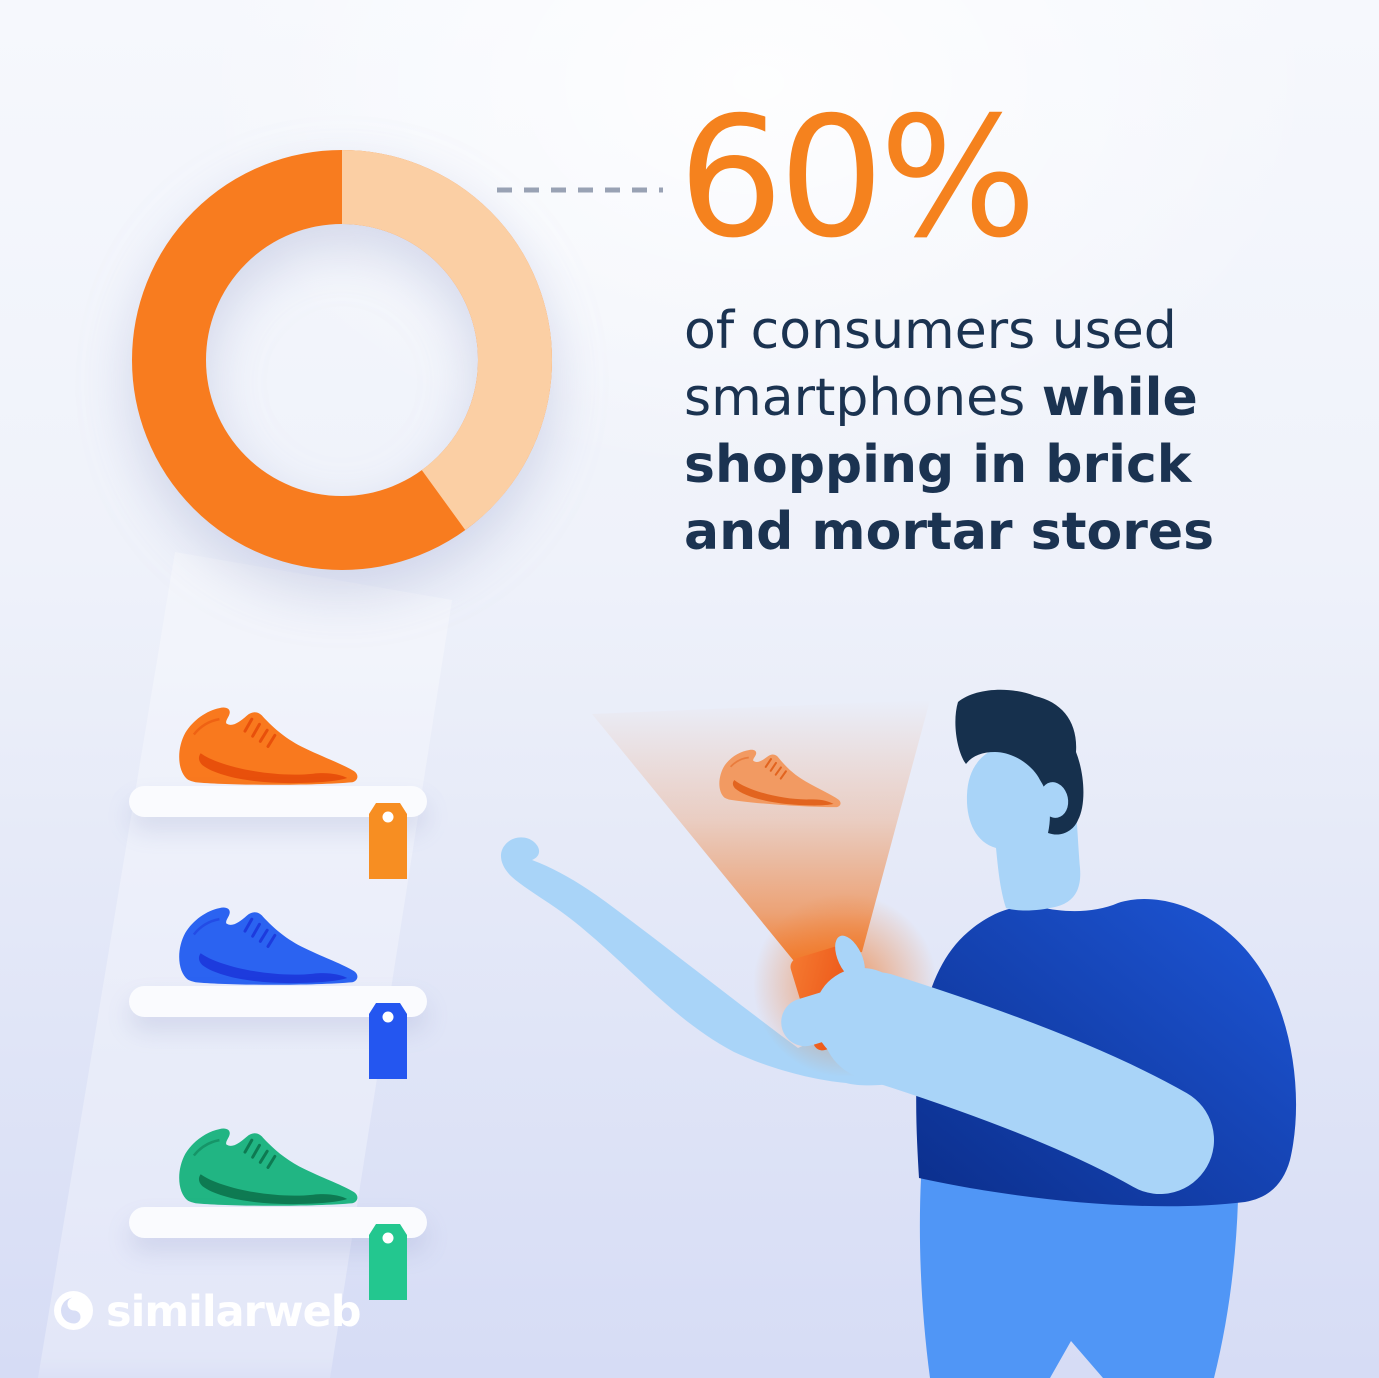 The height and width of the screenshot is (1378, 1379). Describe the element at coordinates (930, 331) in the screenshot. I see `stat-description-line: of consumers used` at that location.